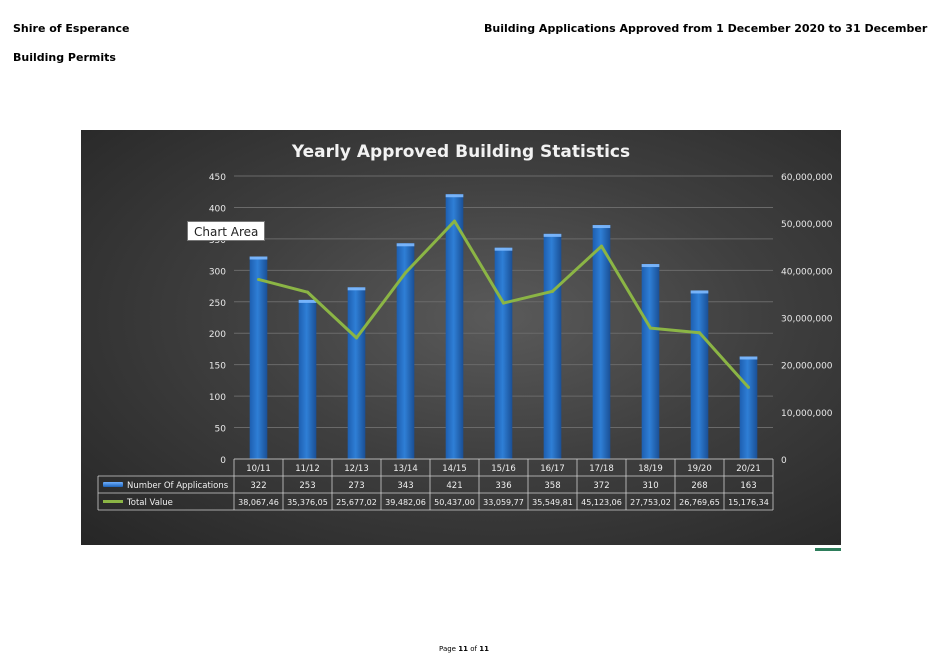 The height and width of the screenshot is (657, 928). What do you see at coordinates (258, 502) in the screenshot?
I see `data-label-total-value: 38,067,46` at bounding box center [258, 502].